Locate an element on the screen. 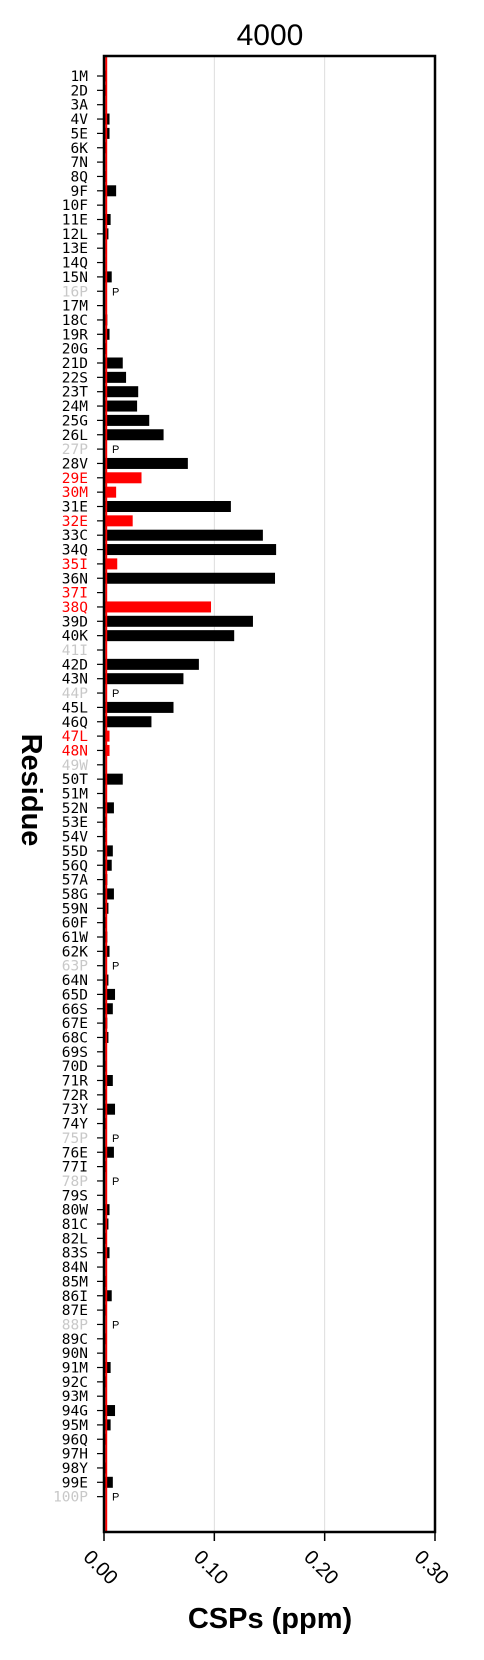  bar-52N is located at coordinates (109, 808).